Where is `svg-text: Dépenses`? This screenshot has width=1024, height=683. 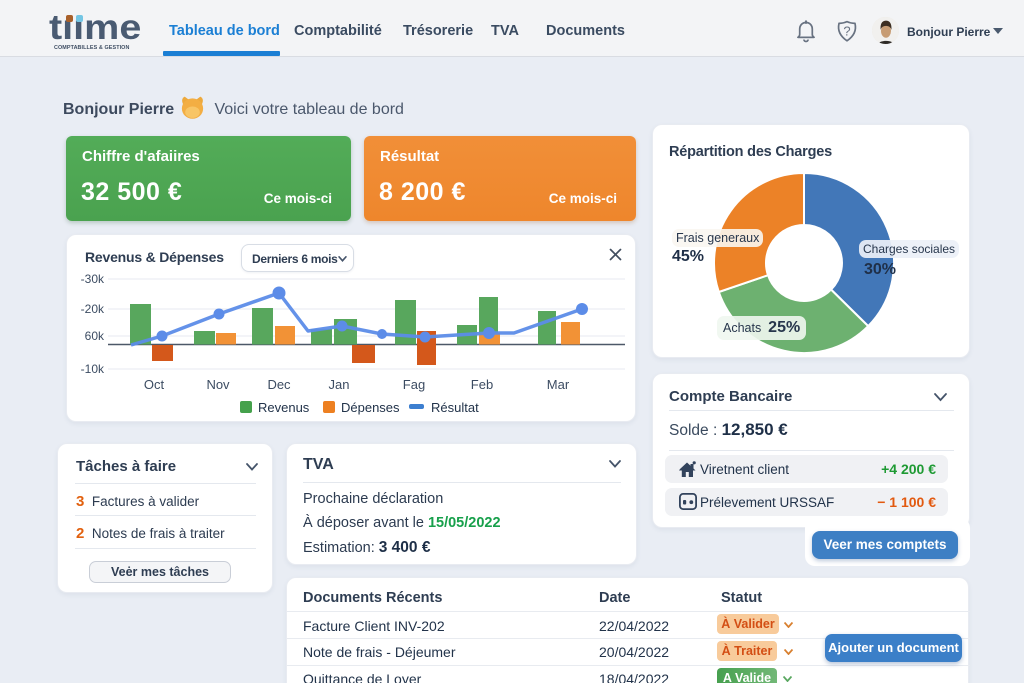 svg-text: Dépenses is located at coordinates (370, 407).